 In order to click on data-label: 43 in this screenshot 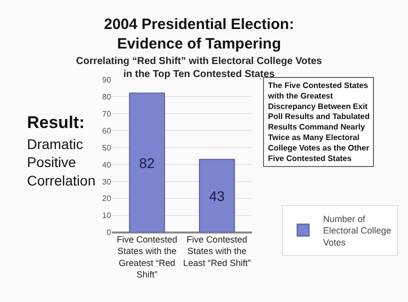, I will do `click(217, 196)`.